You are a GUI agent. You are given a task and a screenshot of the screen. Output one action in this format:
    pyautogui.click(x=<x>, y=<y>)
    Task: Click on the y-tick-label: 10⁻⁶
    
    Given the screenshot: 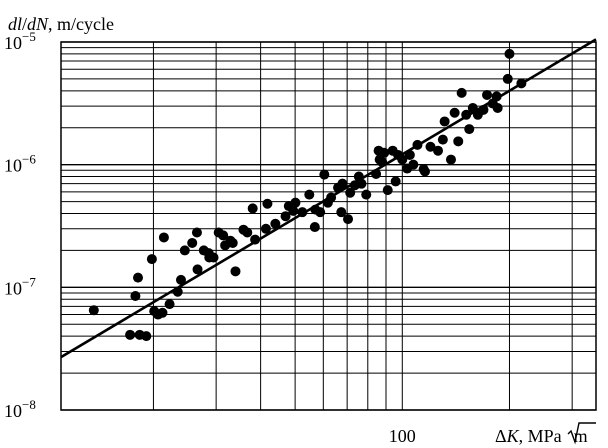 What is the action you would take?
    pyautogui.click(x=20, y=164)
    